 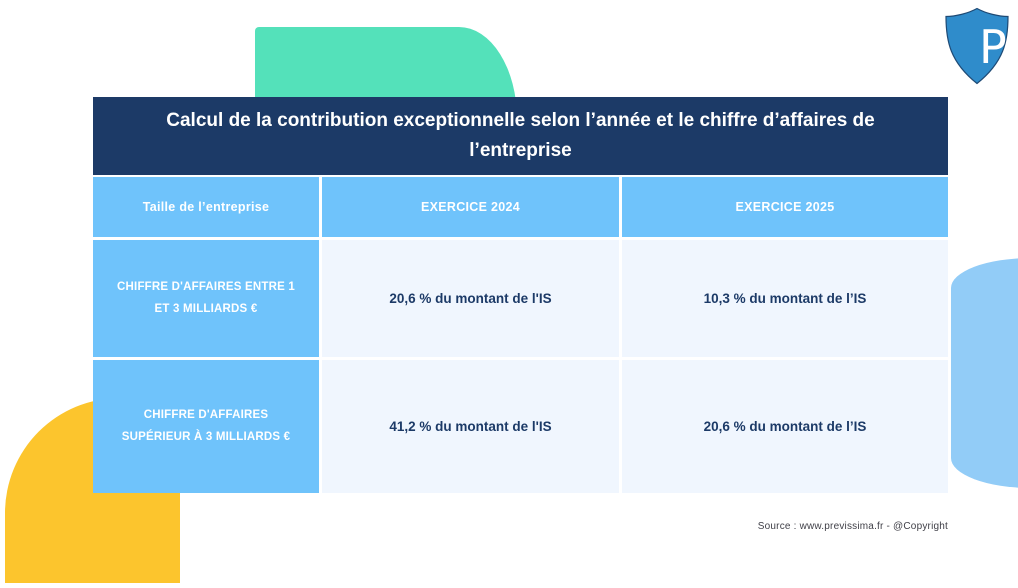 What do you see at coordinates (785, 298) in the screenshot?
I see `value-2025-ca-1-3-milliards: 10,3 % du montant de l’IS` at bounding box center [785, 298].